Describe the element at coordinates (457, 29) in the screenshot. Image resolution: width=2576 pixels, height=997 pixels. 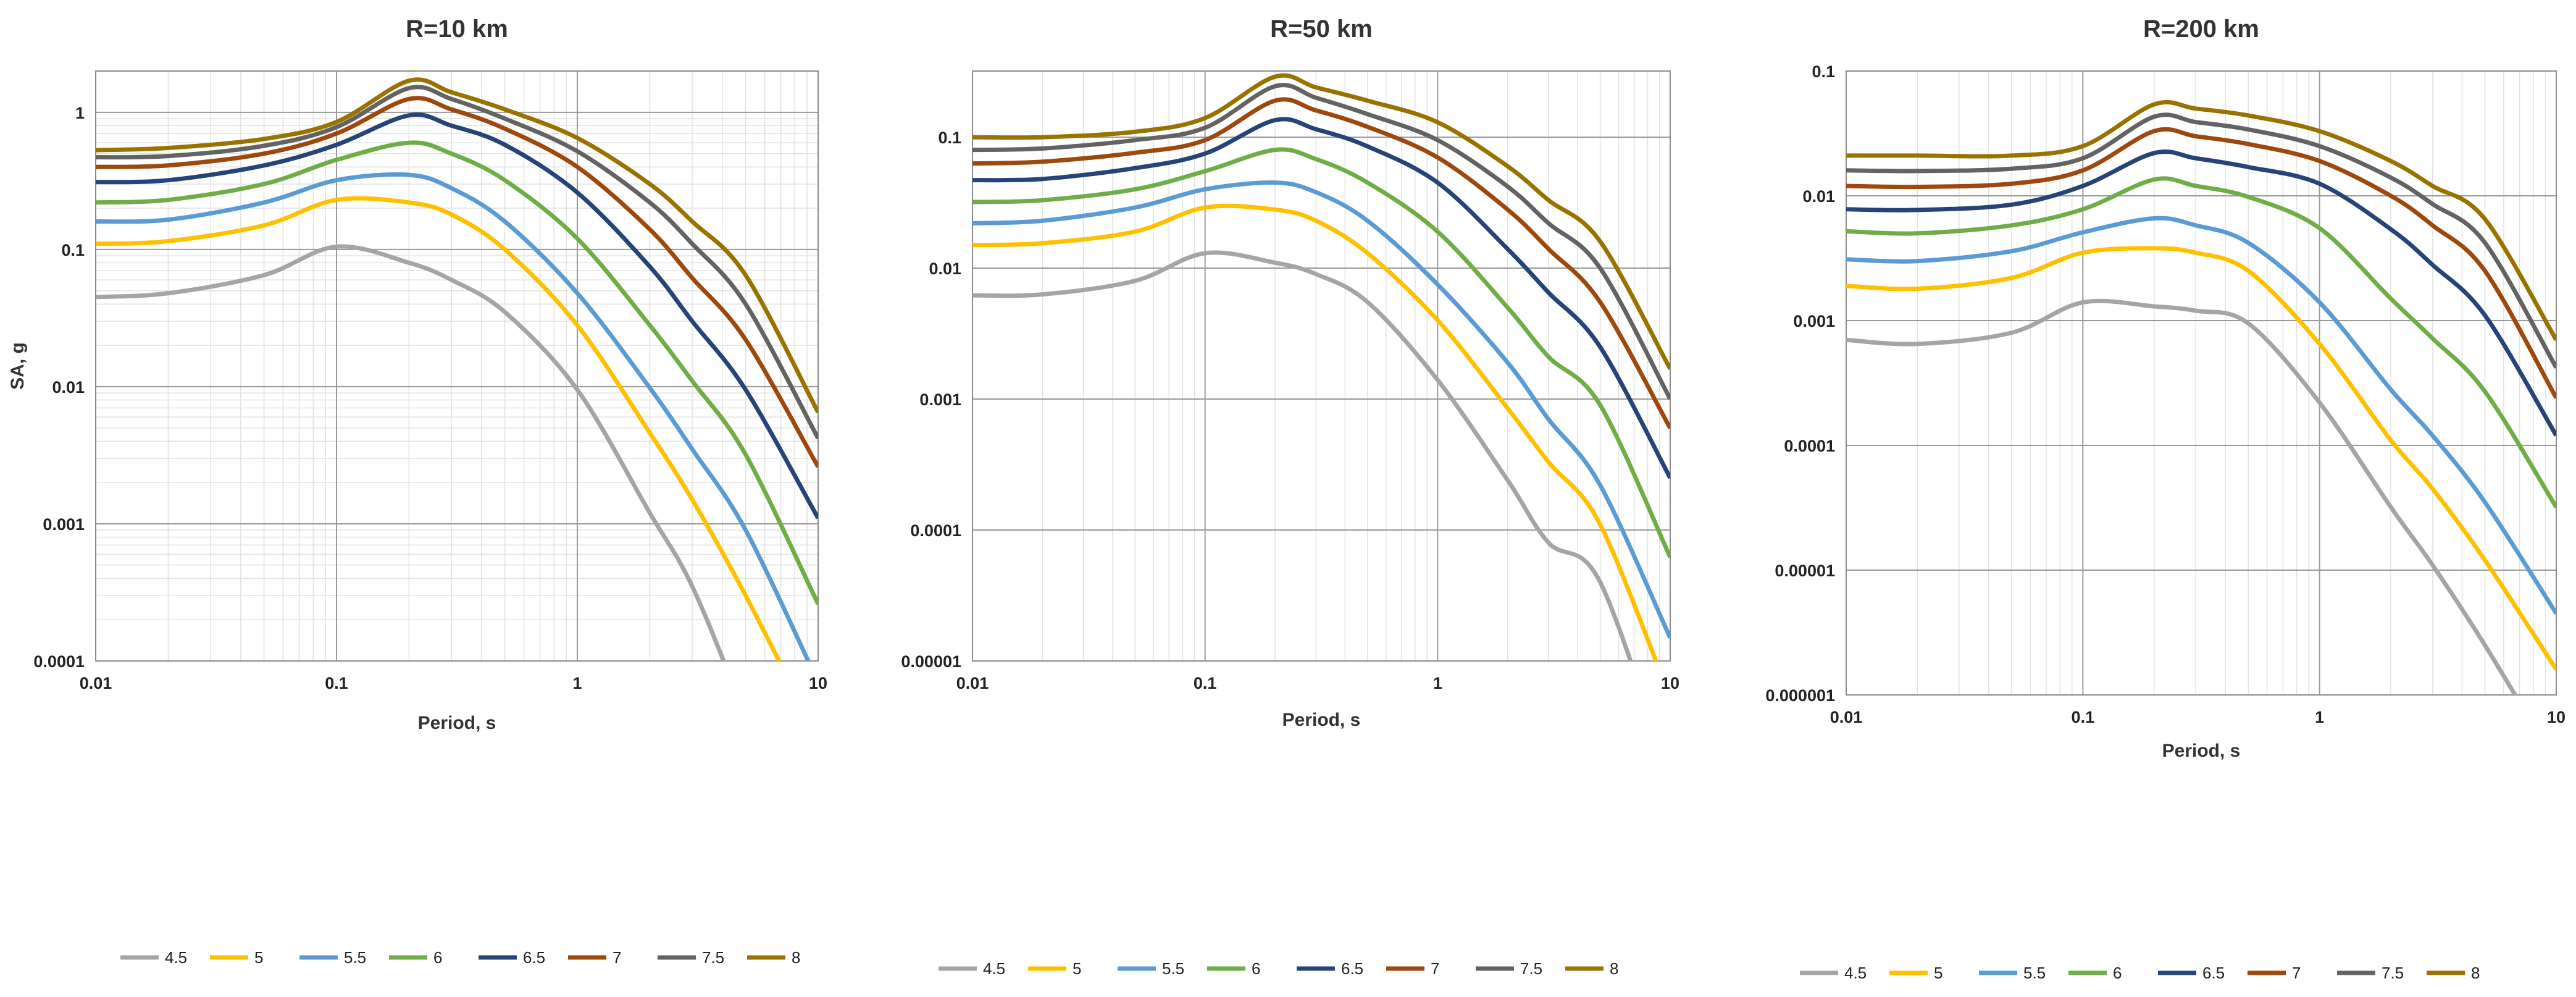
I see `chart-title: R=10 km` at that location.